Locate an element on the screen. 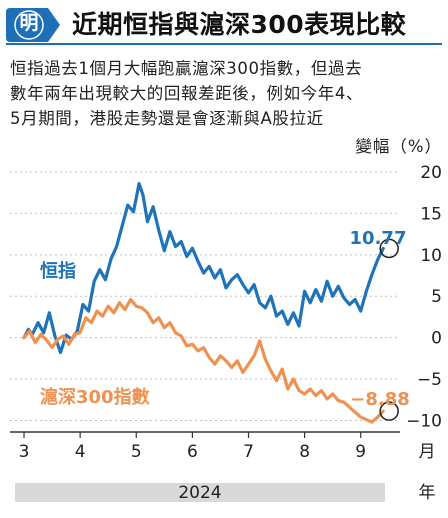  year-label: 2024 is located at coordinates (199, 493).